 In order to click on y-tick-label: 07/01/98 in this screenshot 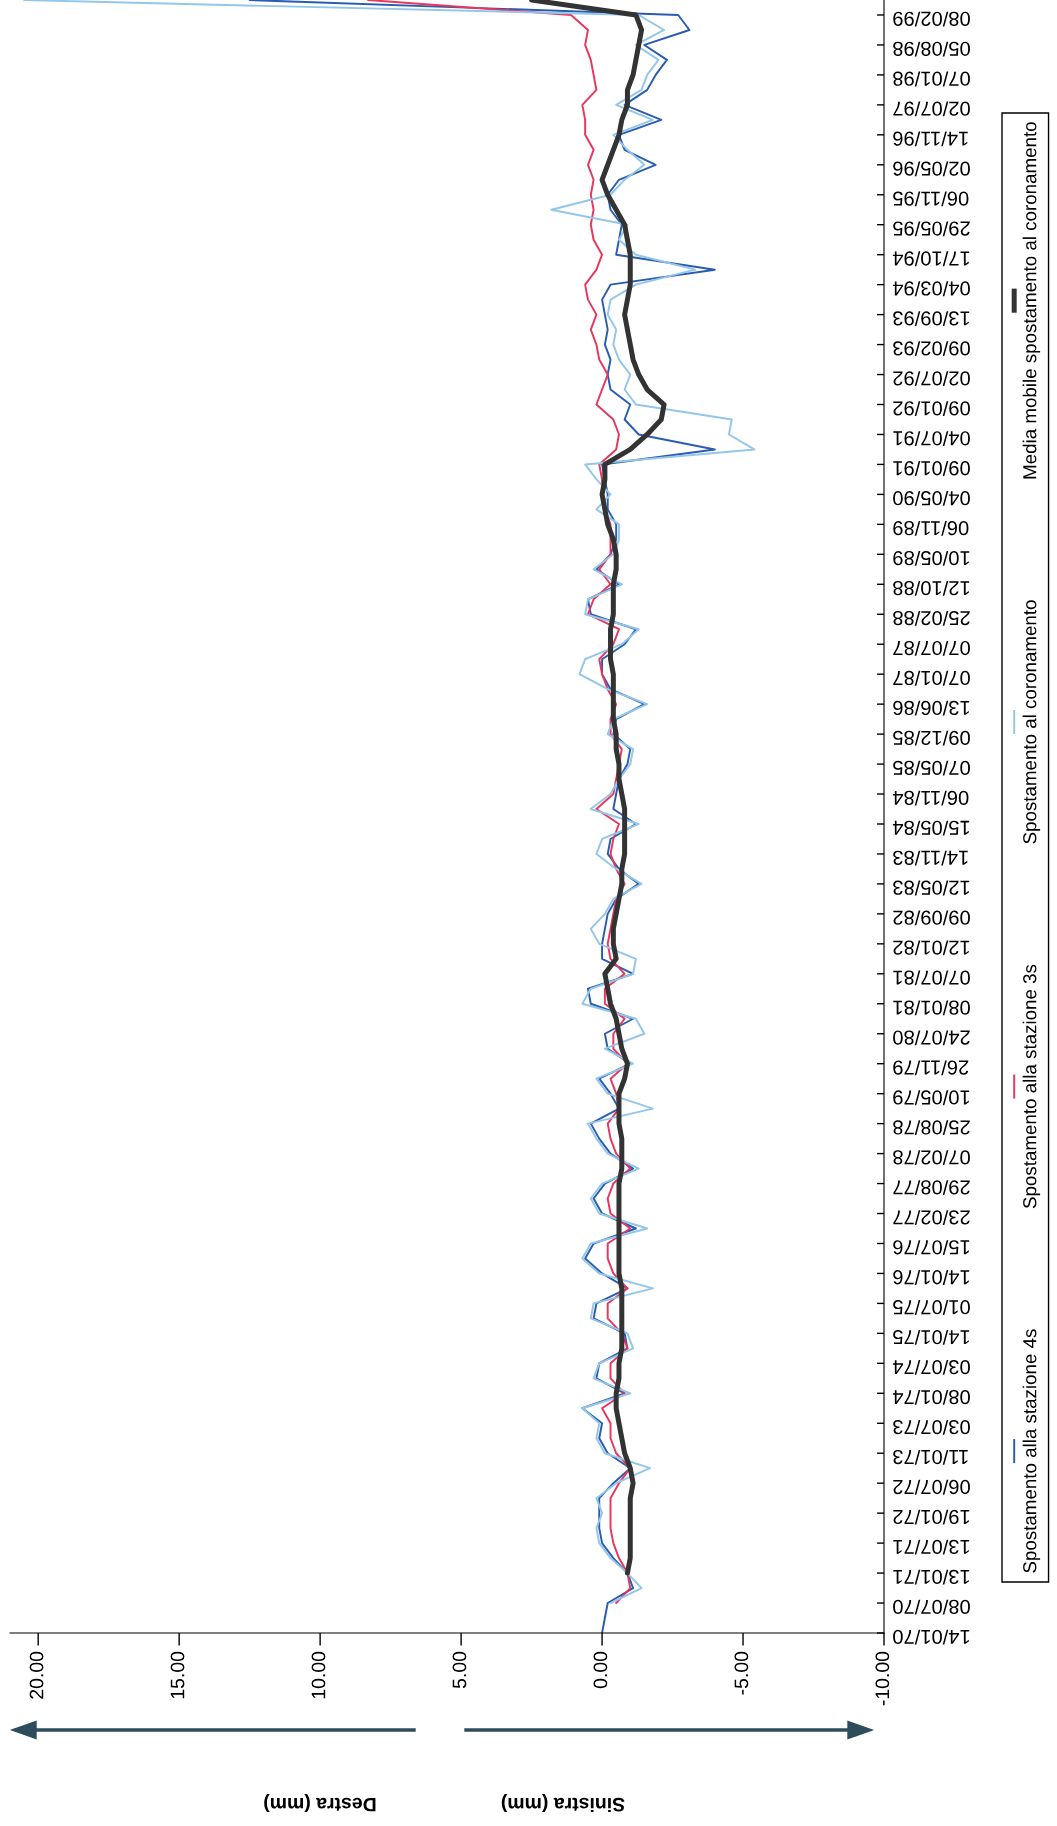, I will do `click(931, 79)`.